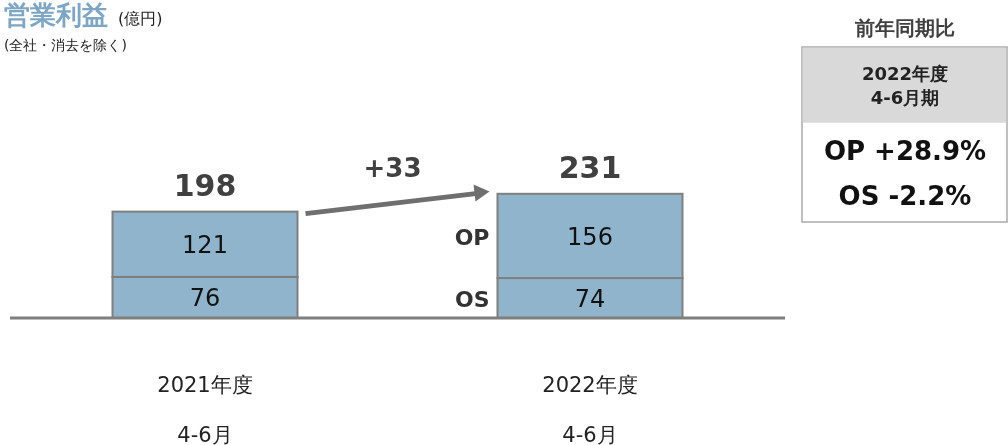 The image size is (1008, 445). Describe the element at coordinates (472, 300) in the screenshot. I see `series-label: OS` at that location.